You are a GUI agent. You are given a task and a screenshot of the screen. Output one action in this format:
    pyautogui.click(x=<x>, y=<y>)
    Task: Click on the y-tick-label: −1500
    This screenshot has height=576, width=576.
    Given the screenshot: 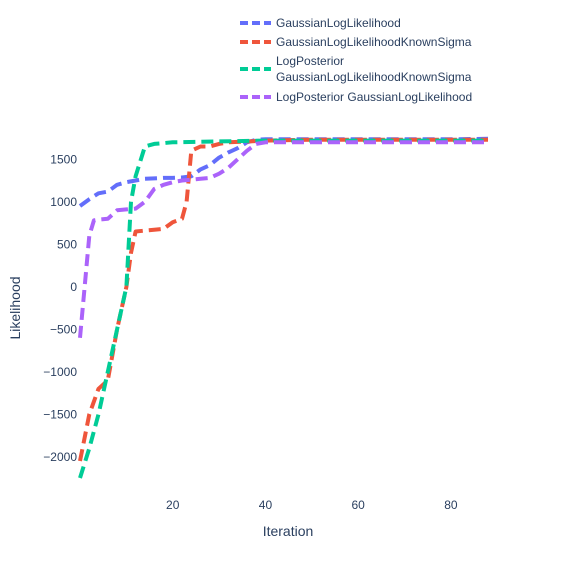 What is the action you would take?
    pyautogui.click(x=60, y=414)
    